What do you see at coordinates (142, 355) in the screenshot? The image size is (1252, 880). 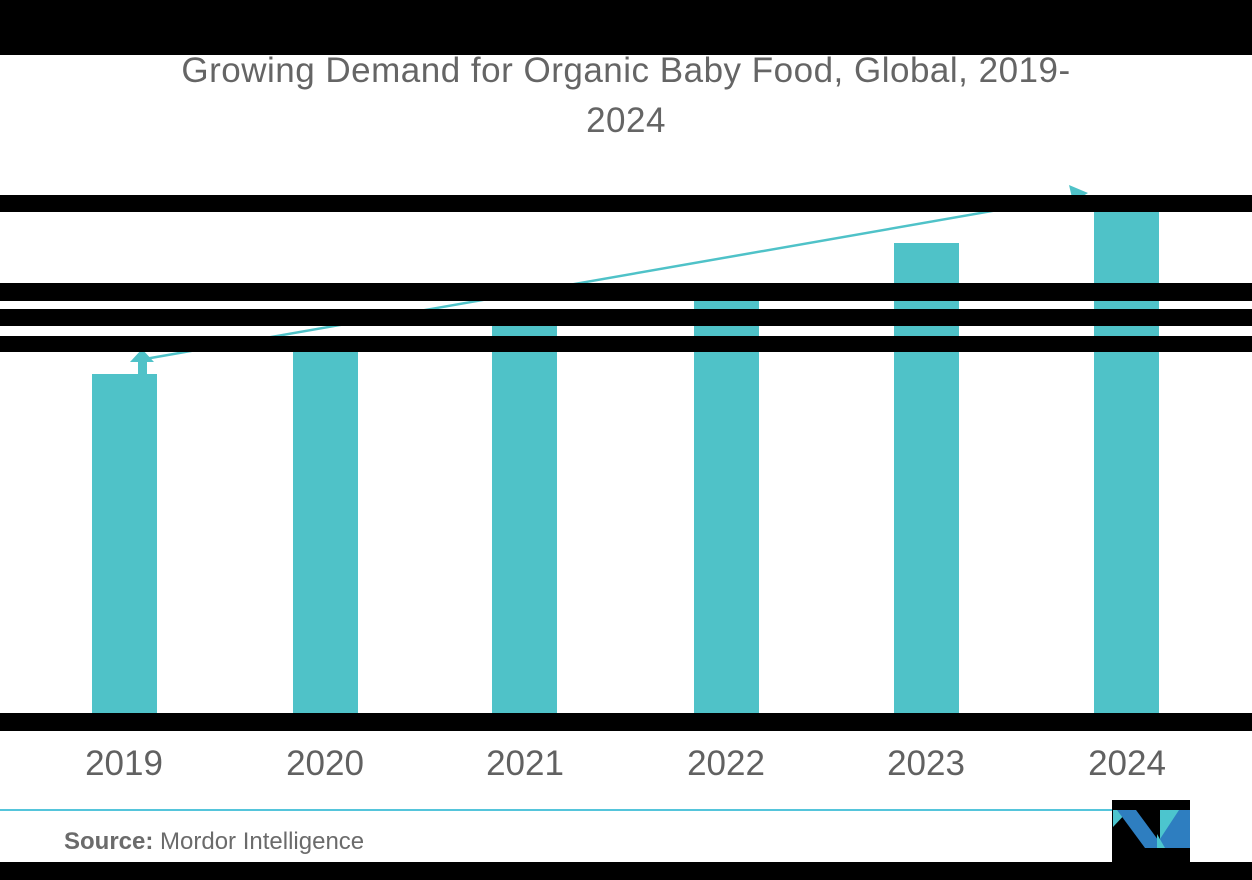 I see `start-arrowhead-icon` at bounding box center [142, 355].